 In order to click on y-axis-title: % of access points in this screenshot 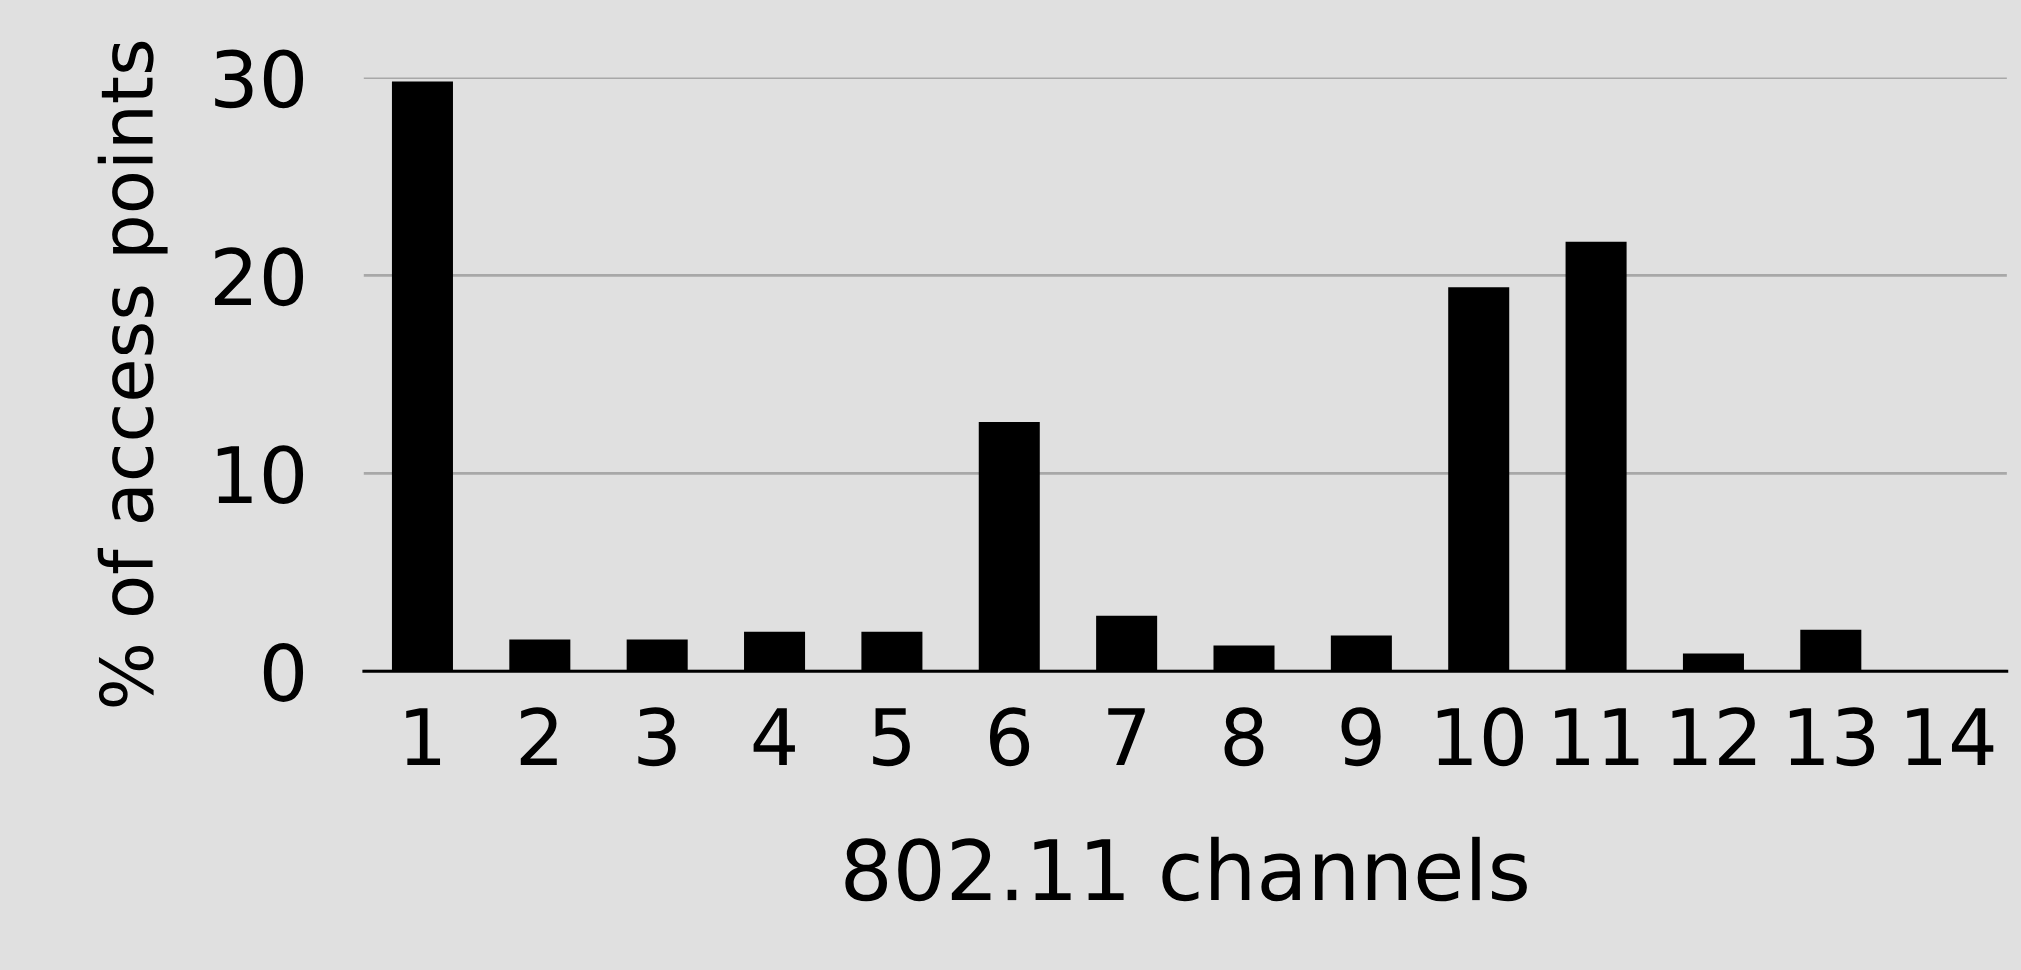, I will do `click(132, 374)`.